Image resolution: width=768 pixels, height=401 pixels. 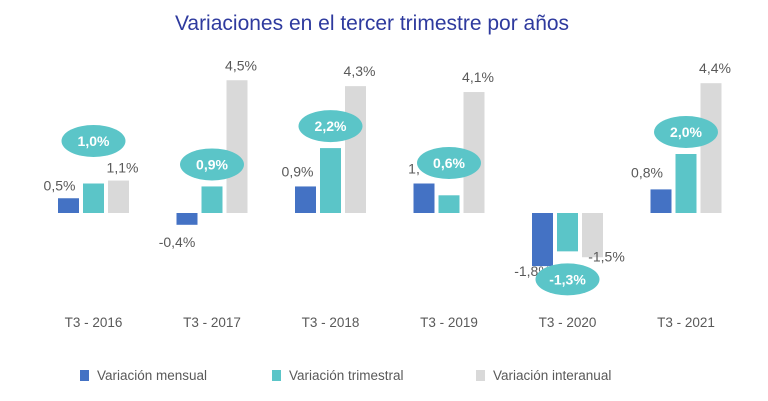 I want to click on data-label: 4,4%, so click(x=715, y=68).